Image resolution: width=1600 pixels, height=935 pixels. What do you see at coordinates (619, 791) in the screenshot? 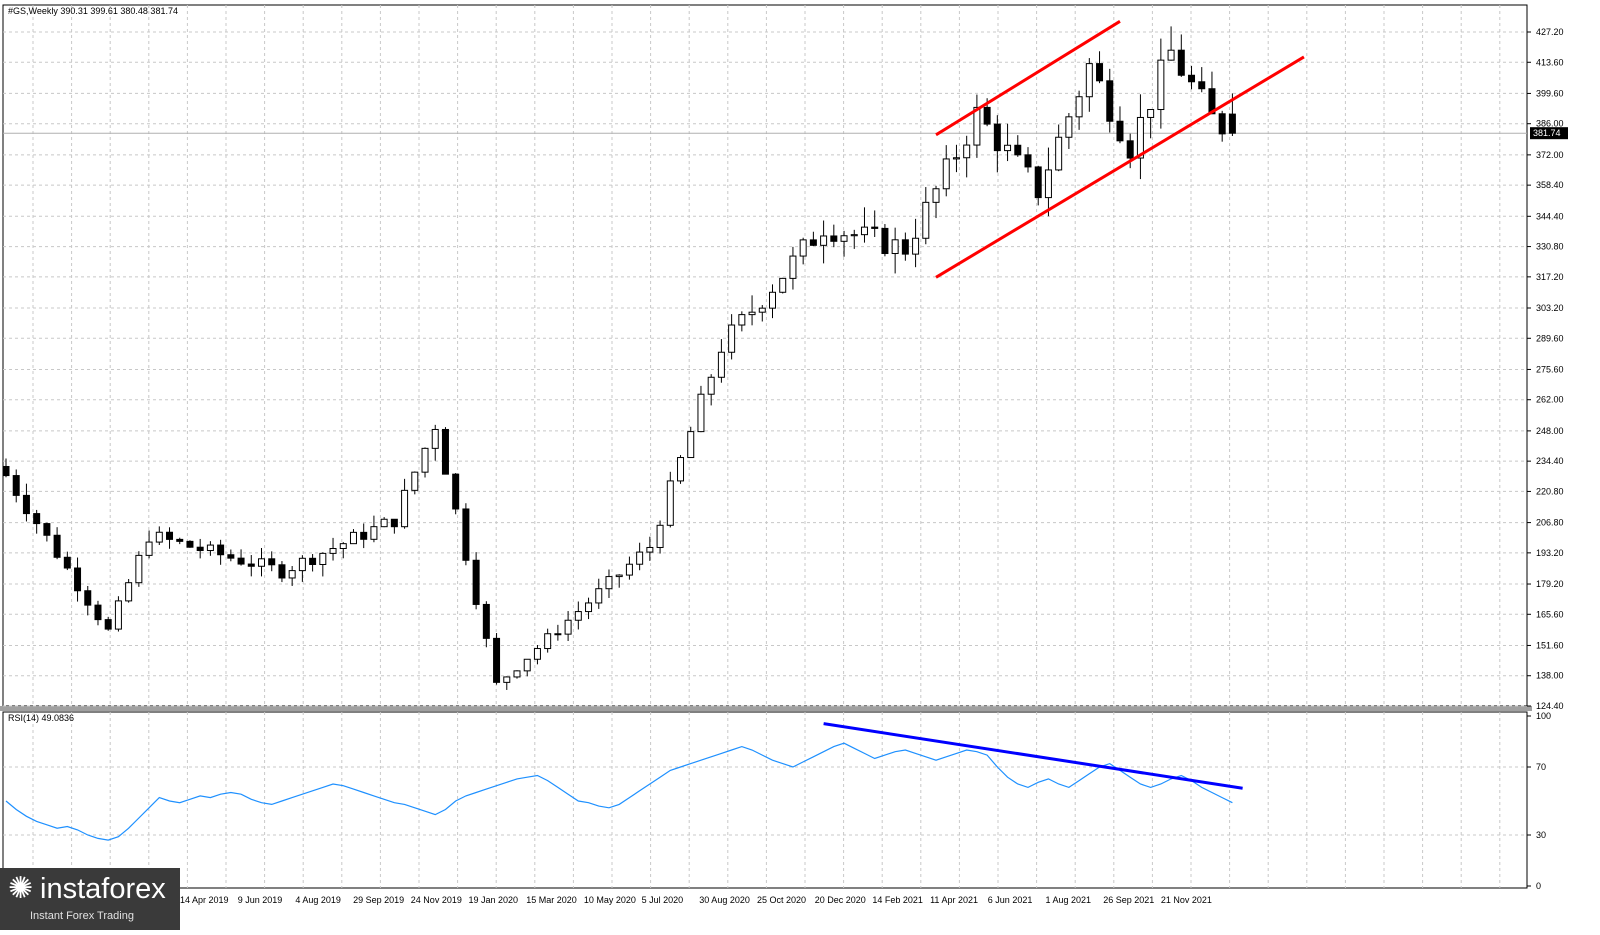
I see `rsi-line` at bounding box center [619, 791].